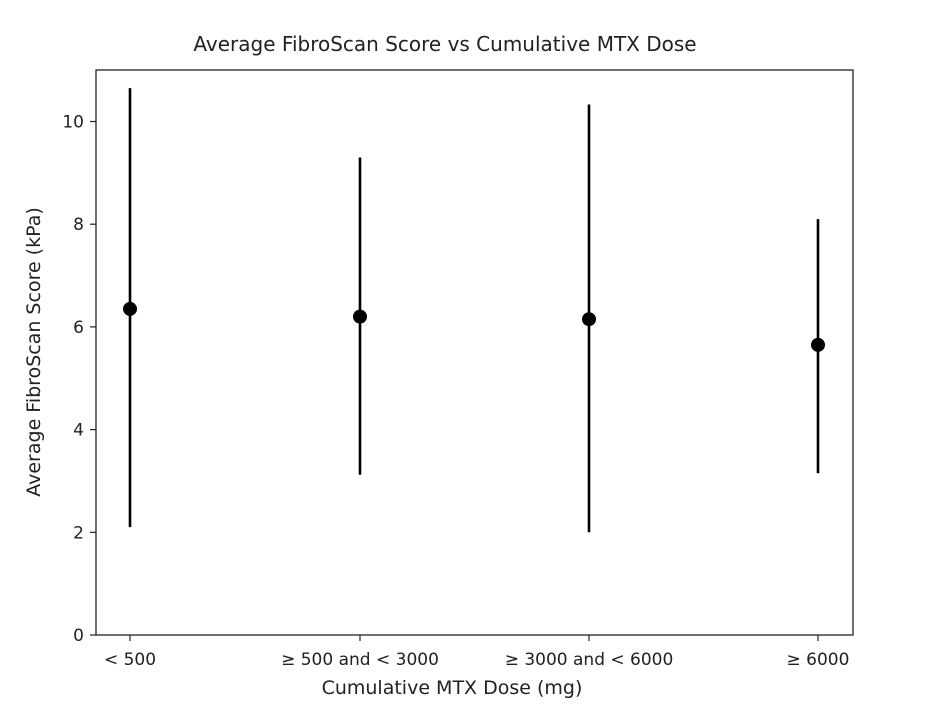  Describe the element at coordinates (73, 123) in the screenshot. I see `y-tick-label: 10` at that location.